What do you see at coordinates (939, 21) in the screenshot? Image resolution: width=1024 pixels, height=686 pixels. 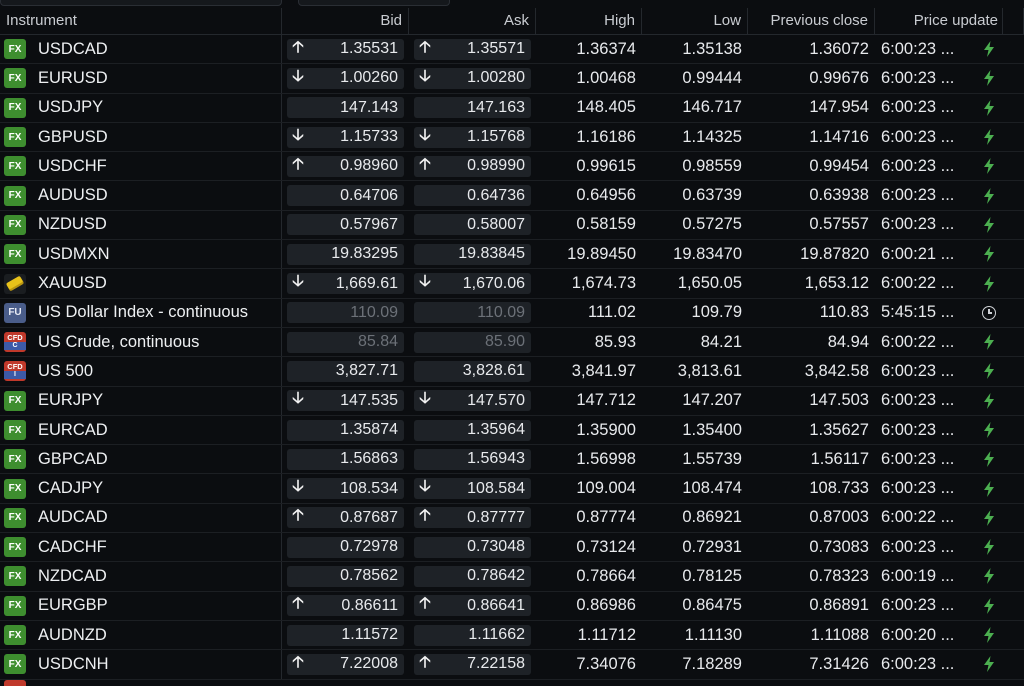 I see `header-price-update: Price update` at bounding box center [939, 21].